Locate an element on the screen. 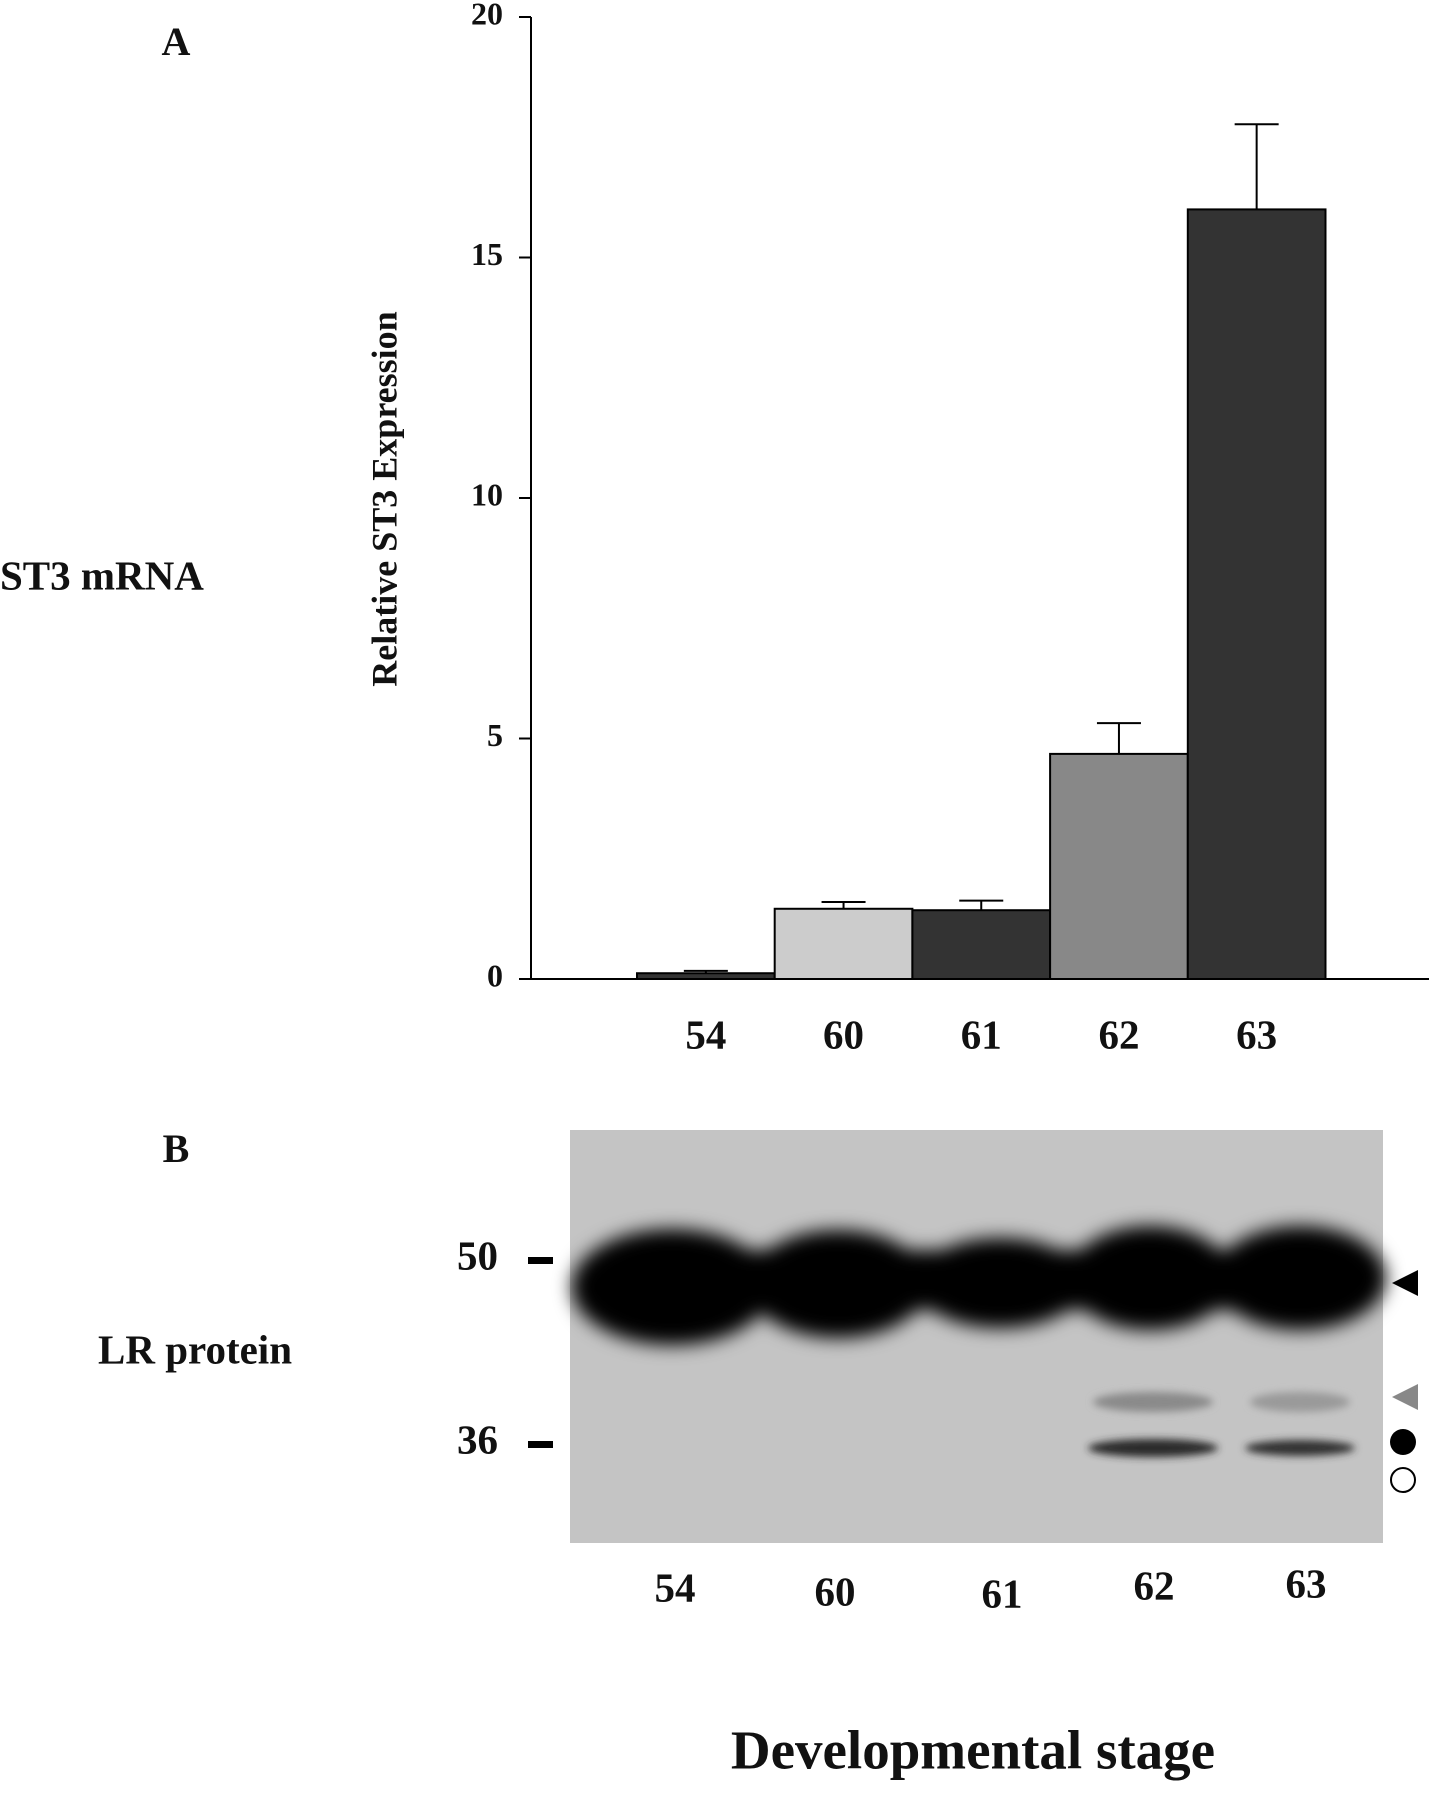  lane-label: 54 is located at coordinates (675, 1587).